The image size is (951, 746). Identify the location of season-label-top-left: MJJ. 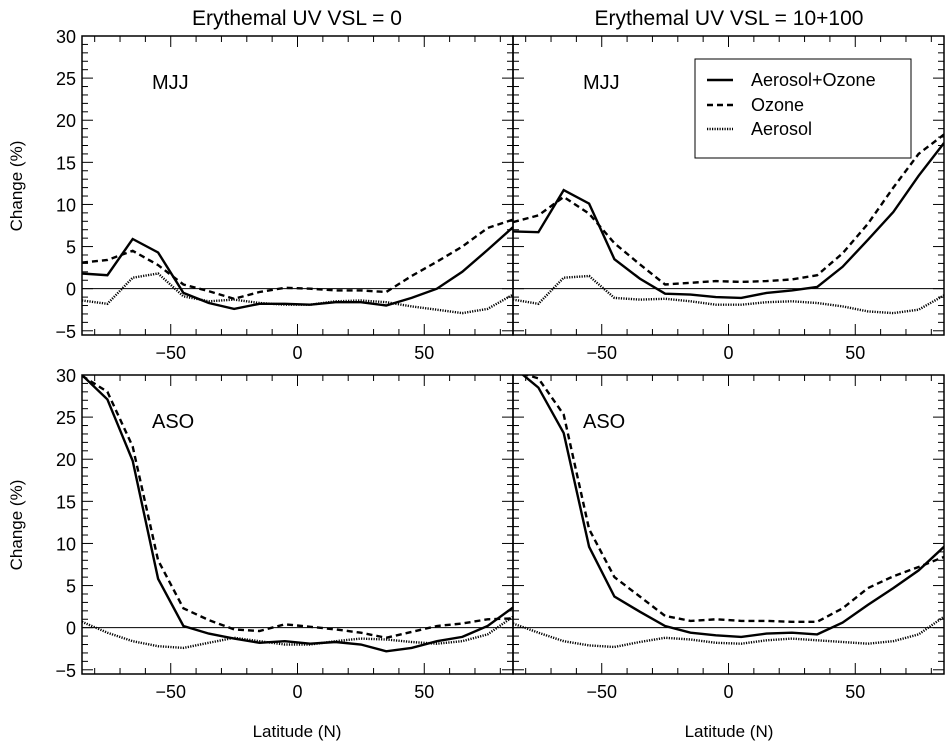
(170, 83).